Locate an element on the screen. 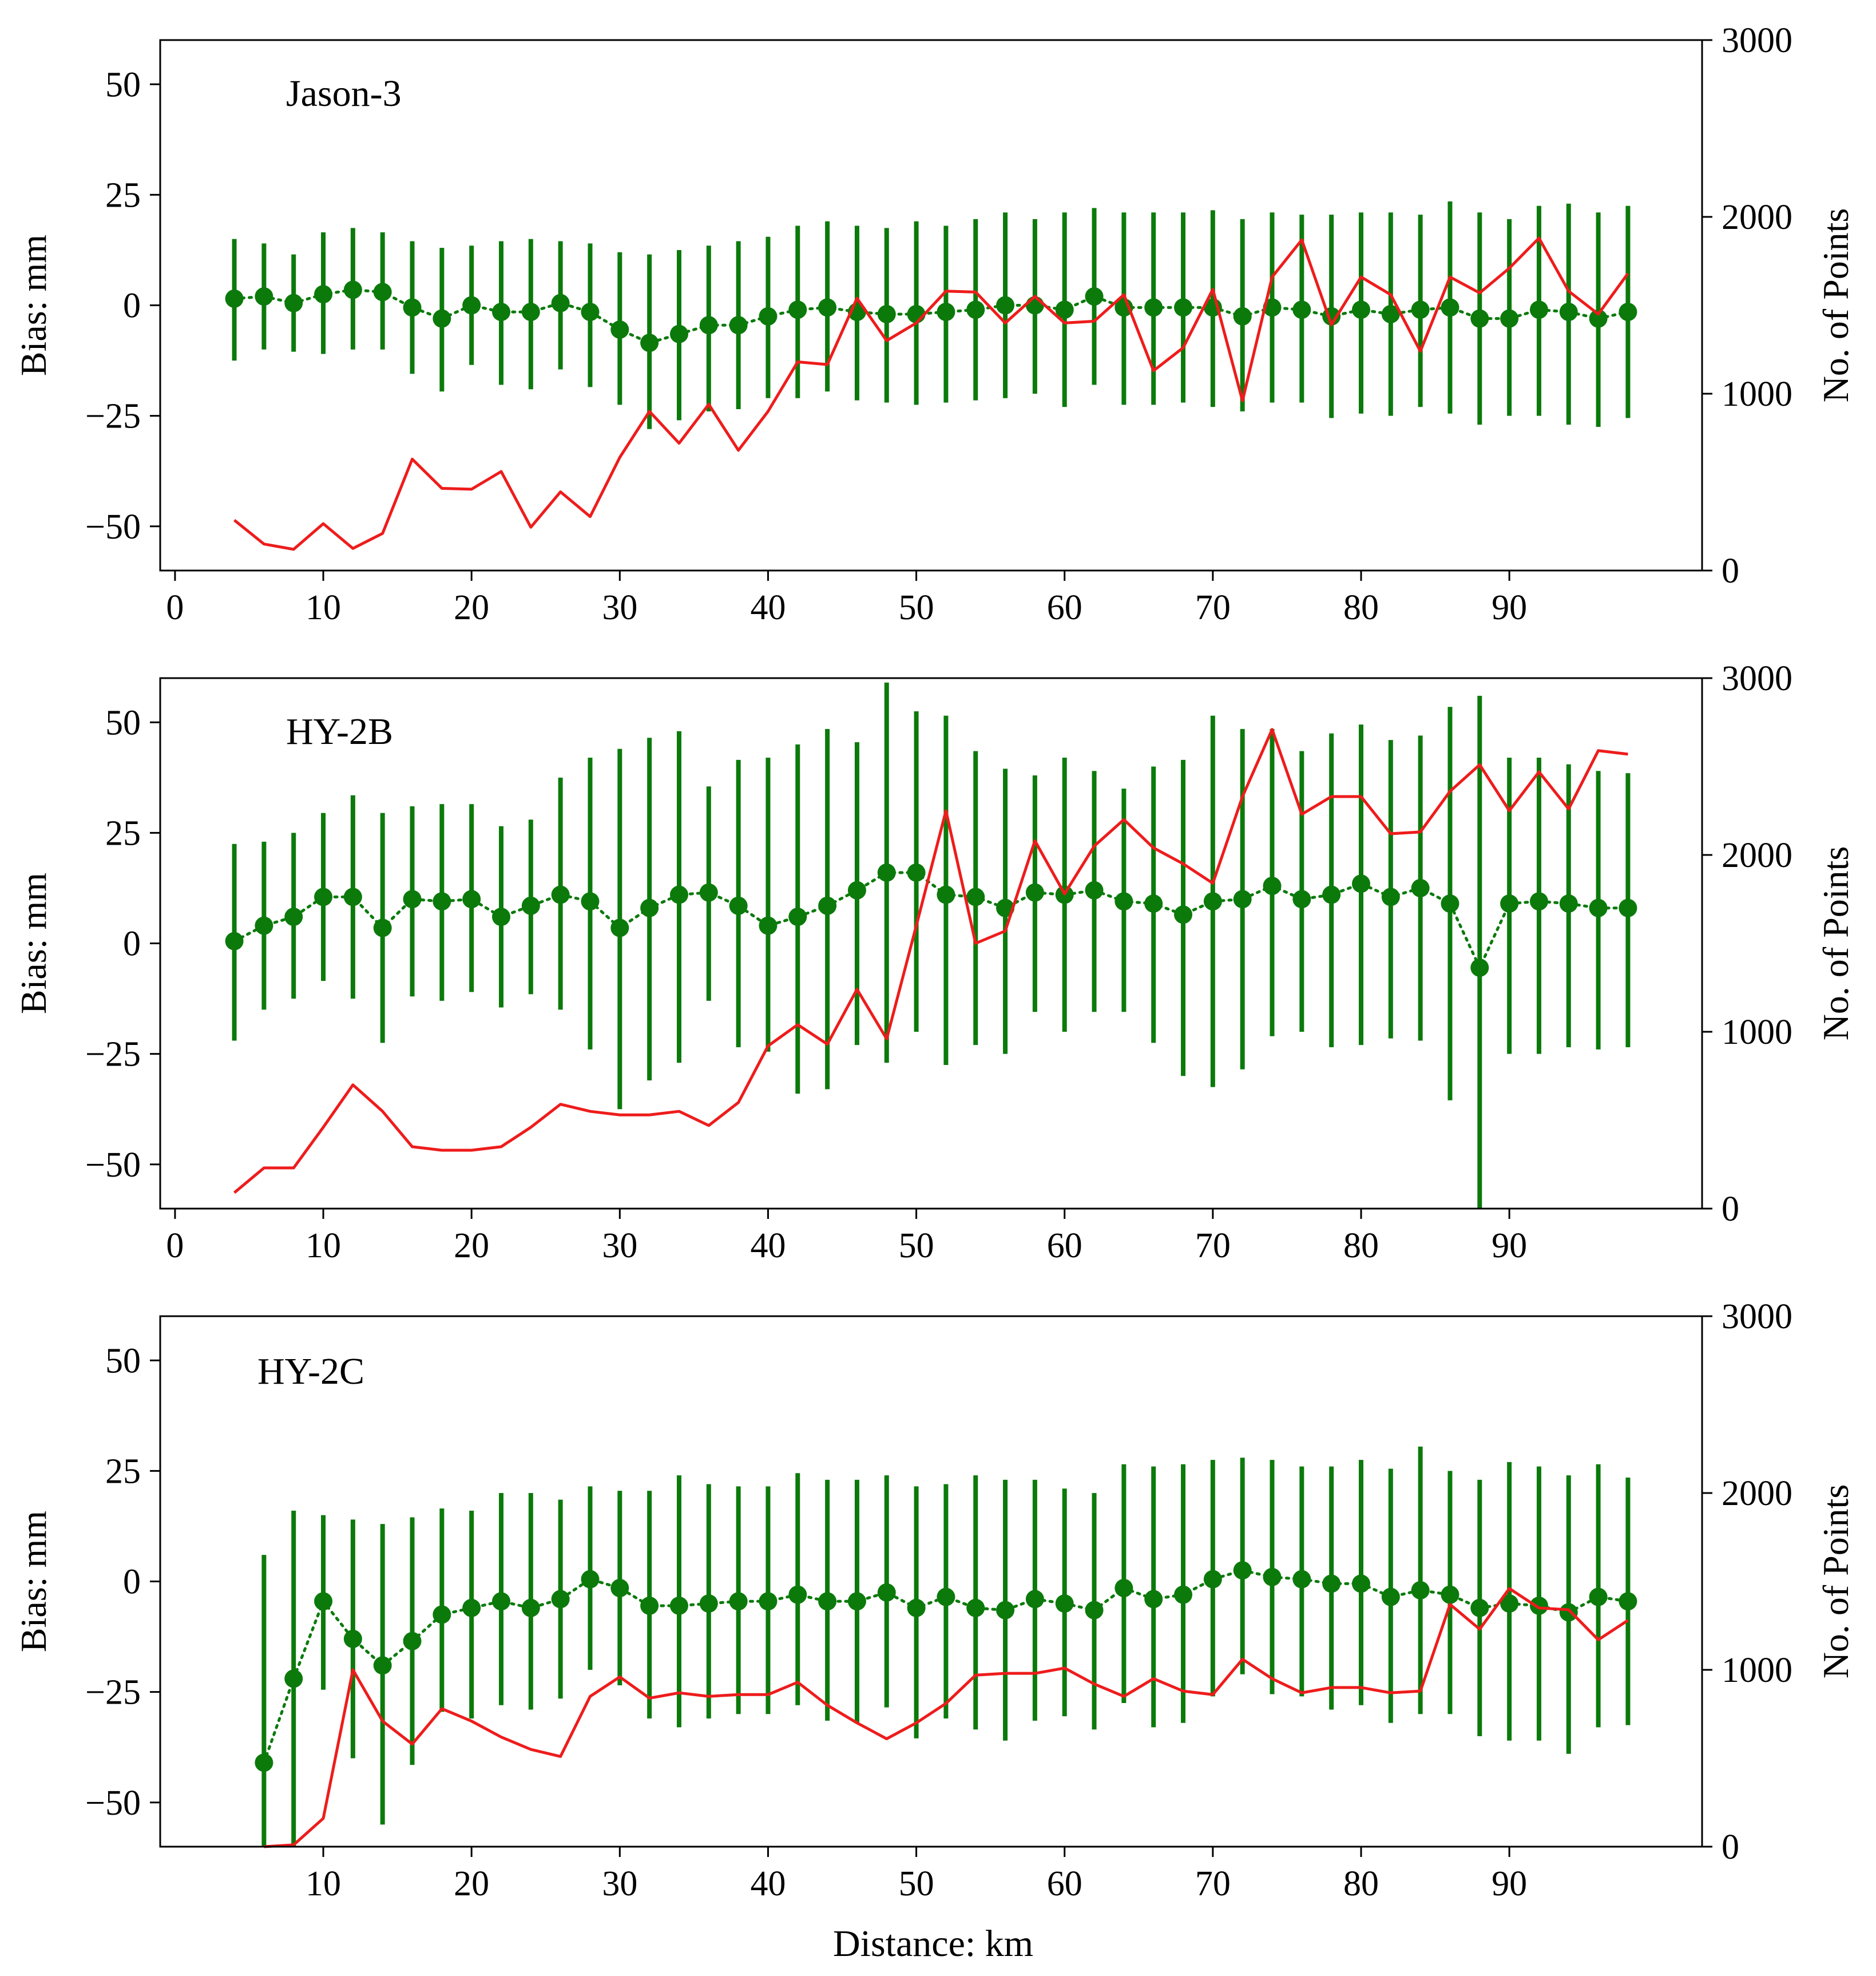  x-tick-label: 10 is located at coordinates (324, 607).